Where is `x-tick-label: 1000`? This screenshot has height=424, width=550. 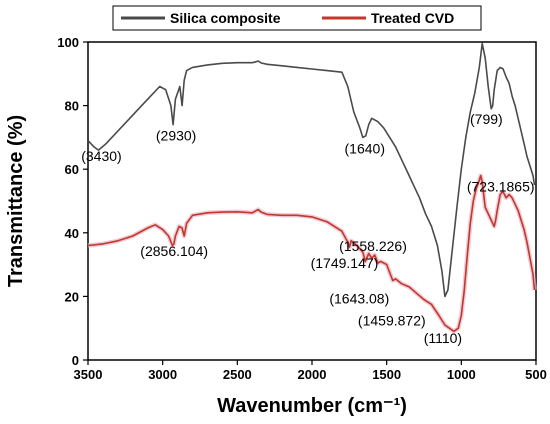
x-tick-label: 1000 is located at coordinates (461, 374).